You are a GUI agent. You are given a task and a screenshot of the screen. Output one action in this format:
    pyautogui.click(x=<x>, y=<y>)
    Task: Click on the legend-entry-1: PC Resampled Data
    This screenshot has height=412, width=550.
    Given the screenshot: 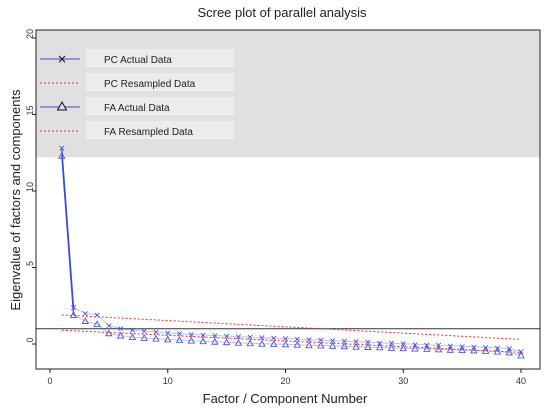 What is the action you would take?
    pyautogui.click(x=137, y=82)
    